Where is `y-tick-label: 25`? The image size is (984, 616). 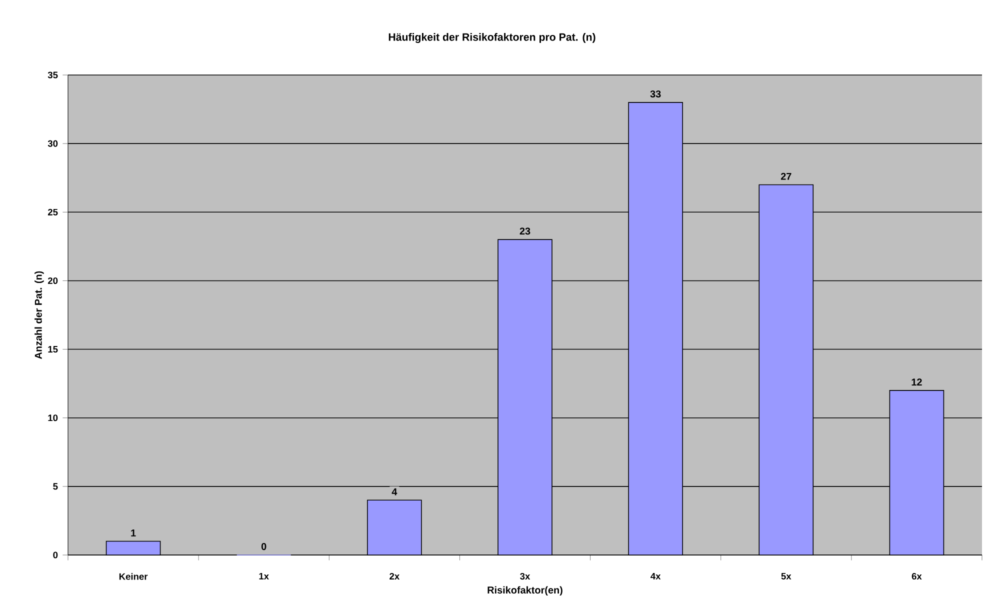
y-tick-label: 25 is located at coordinates (53, 212).